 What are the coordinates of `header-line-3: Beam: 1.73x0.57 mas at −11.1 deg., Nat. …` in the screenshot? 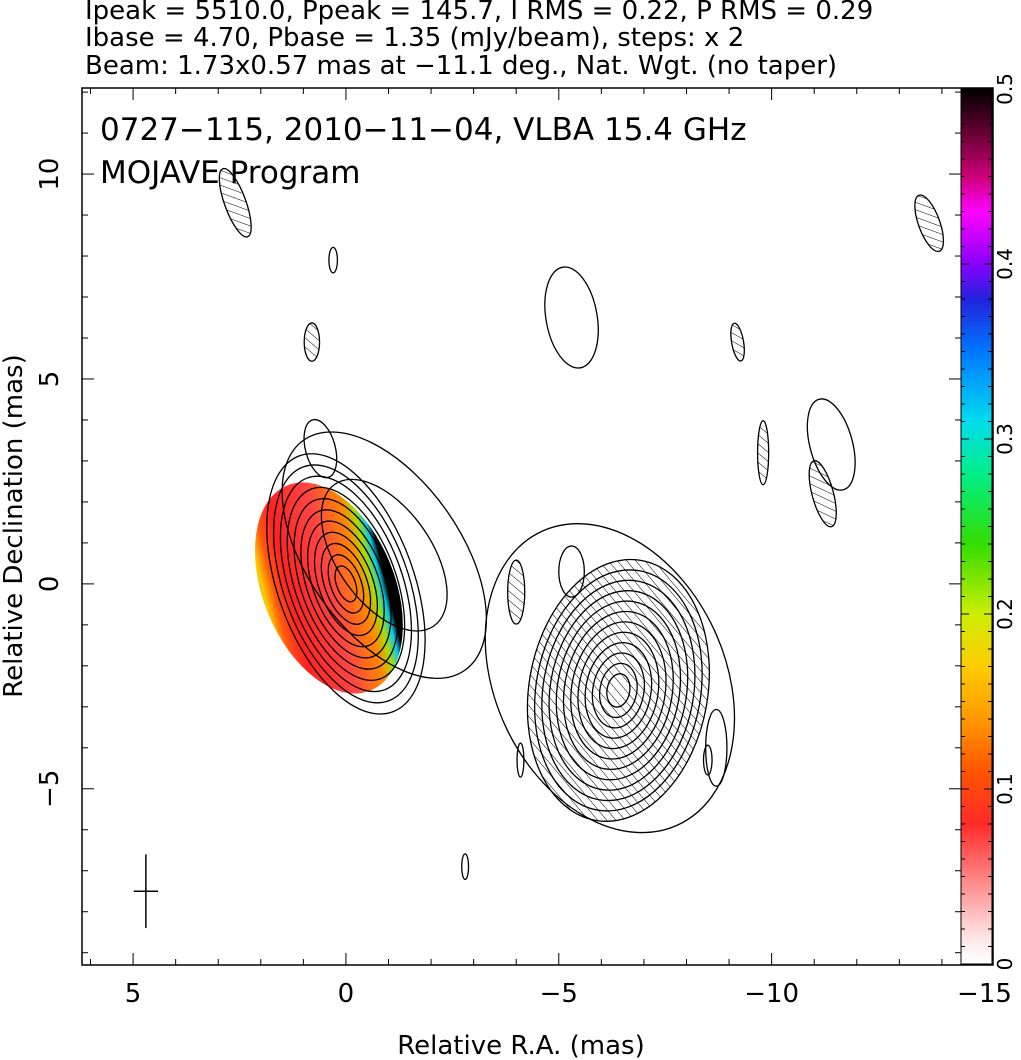 It's located at (461, 66).